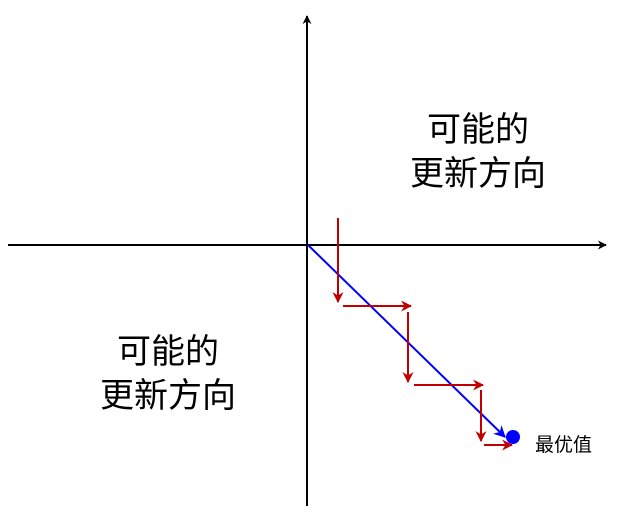 Image resolution: width=630 pixels, height=516 pixels. I want to click on update-direction-label-bottom-left: 可能的 更新方向, so click(168, 374).